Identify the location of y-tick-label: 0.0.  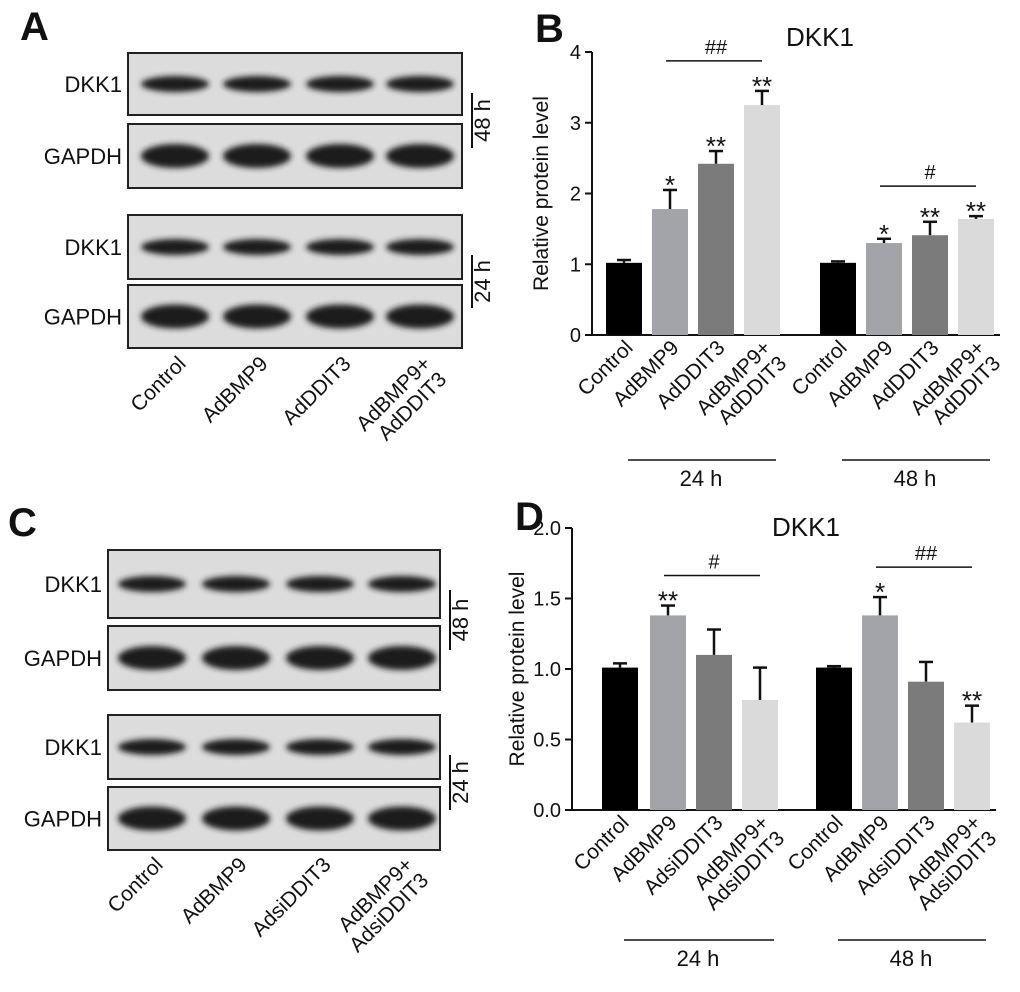
(547, 811).